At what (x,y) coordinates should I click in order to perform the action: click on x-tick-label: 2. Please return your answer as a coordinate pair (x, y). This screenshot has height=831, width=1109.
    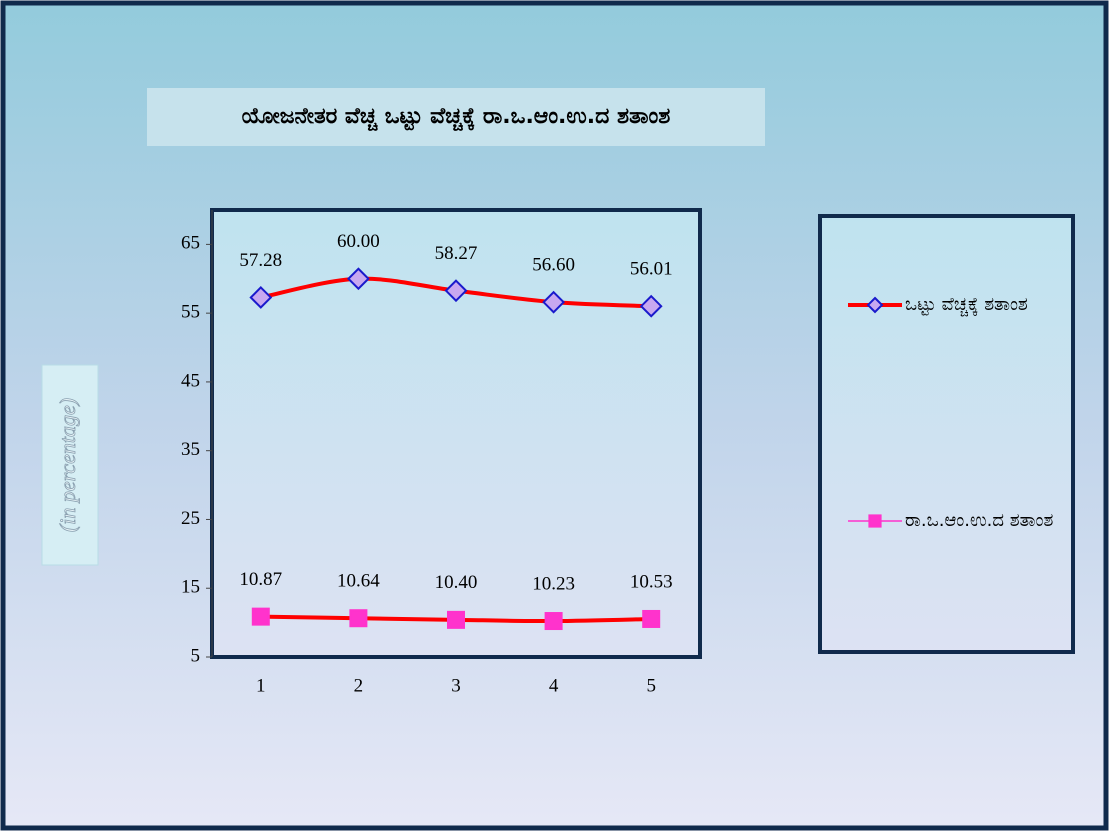
    Looking at the image, I should click on (359, 685).